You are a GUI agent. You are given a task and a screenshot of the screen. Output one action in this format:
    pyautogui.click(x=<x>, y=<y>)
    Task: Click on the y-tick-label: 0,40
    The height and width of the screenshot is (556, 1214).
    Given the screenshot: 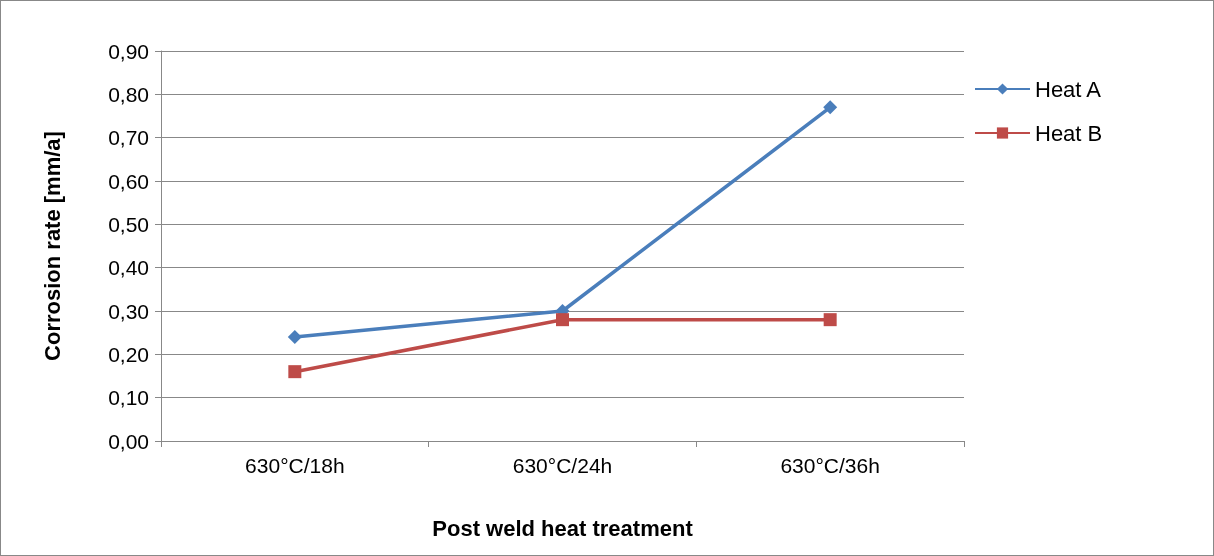 What is the action you would take?
    pyautogui.click(x=128, y=268)
    